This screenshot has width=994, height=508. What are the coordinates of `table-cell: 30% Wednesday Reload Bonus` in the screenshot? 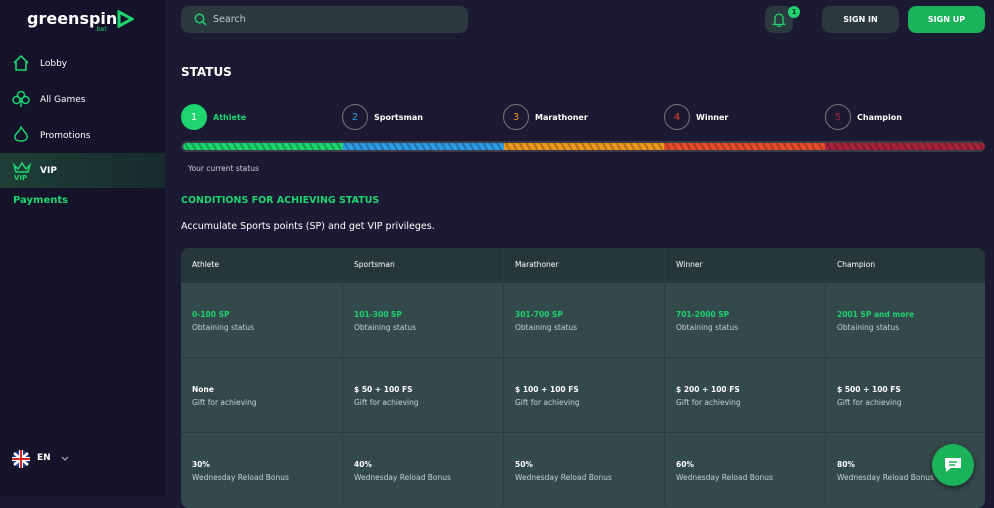 It's located at (261, 469).